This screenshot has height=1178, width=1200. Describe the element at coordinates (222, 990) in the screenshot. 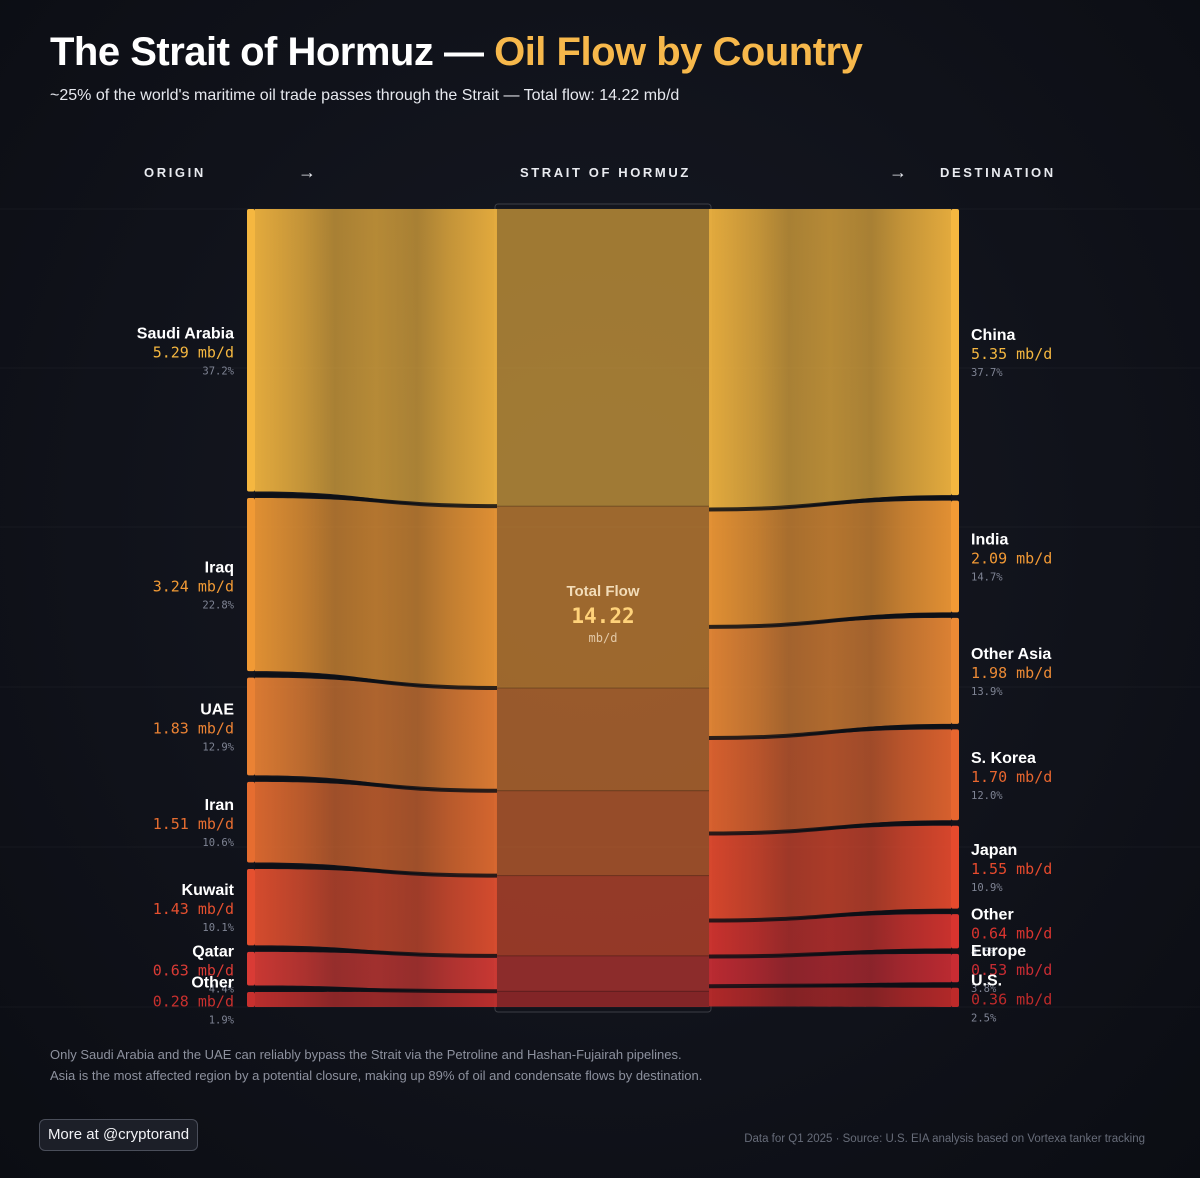

I see `origin-share: 4.4%` at that location.